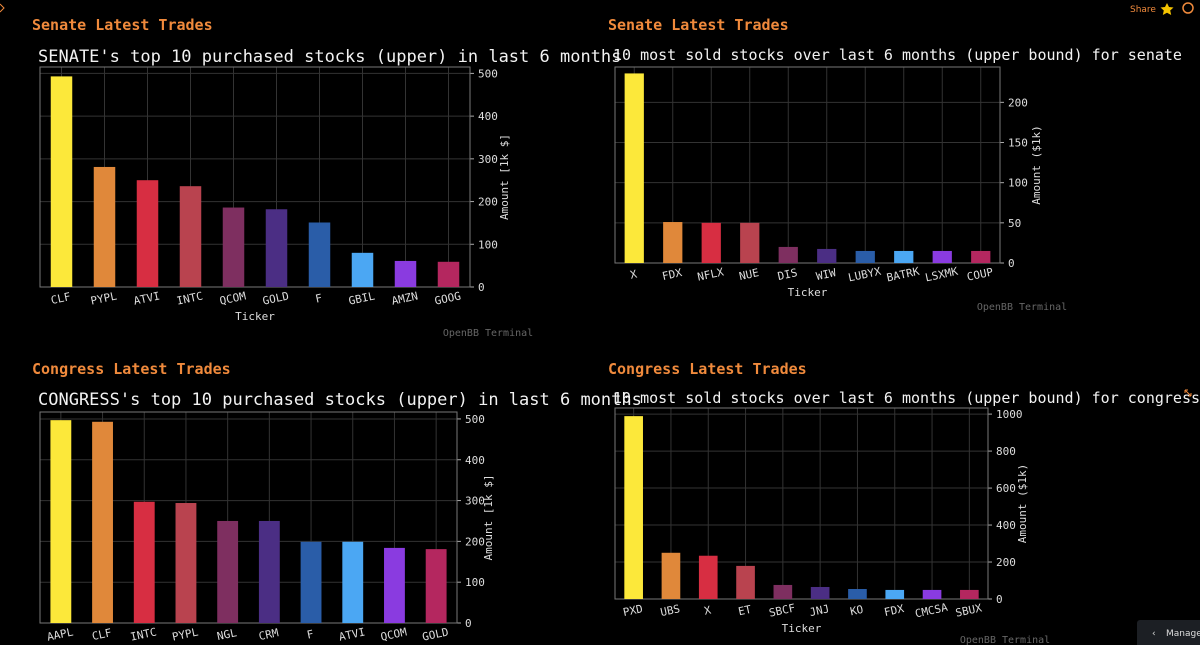  I want to click on x-tick-label: AAPL, so click(60, 634).